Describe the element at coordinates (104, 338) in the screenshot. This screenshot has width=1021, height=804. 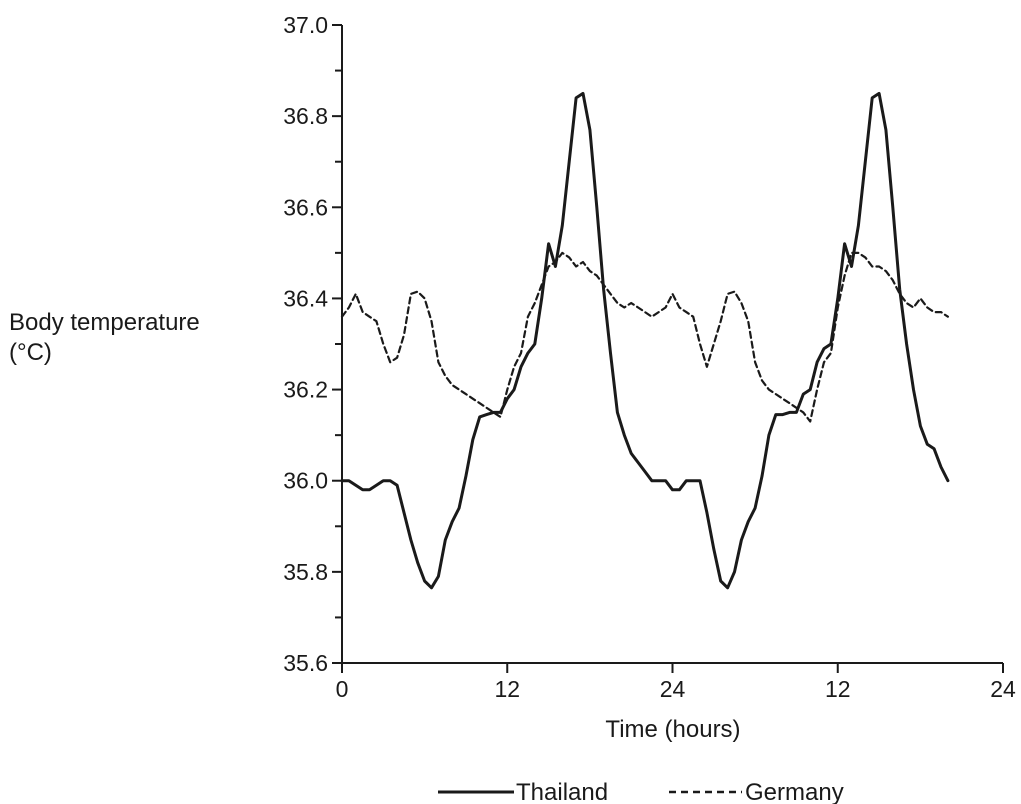
I see `y-axis-title: Body temperature (°C)` at that location.